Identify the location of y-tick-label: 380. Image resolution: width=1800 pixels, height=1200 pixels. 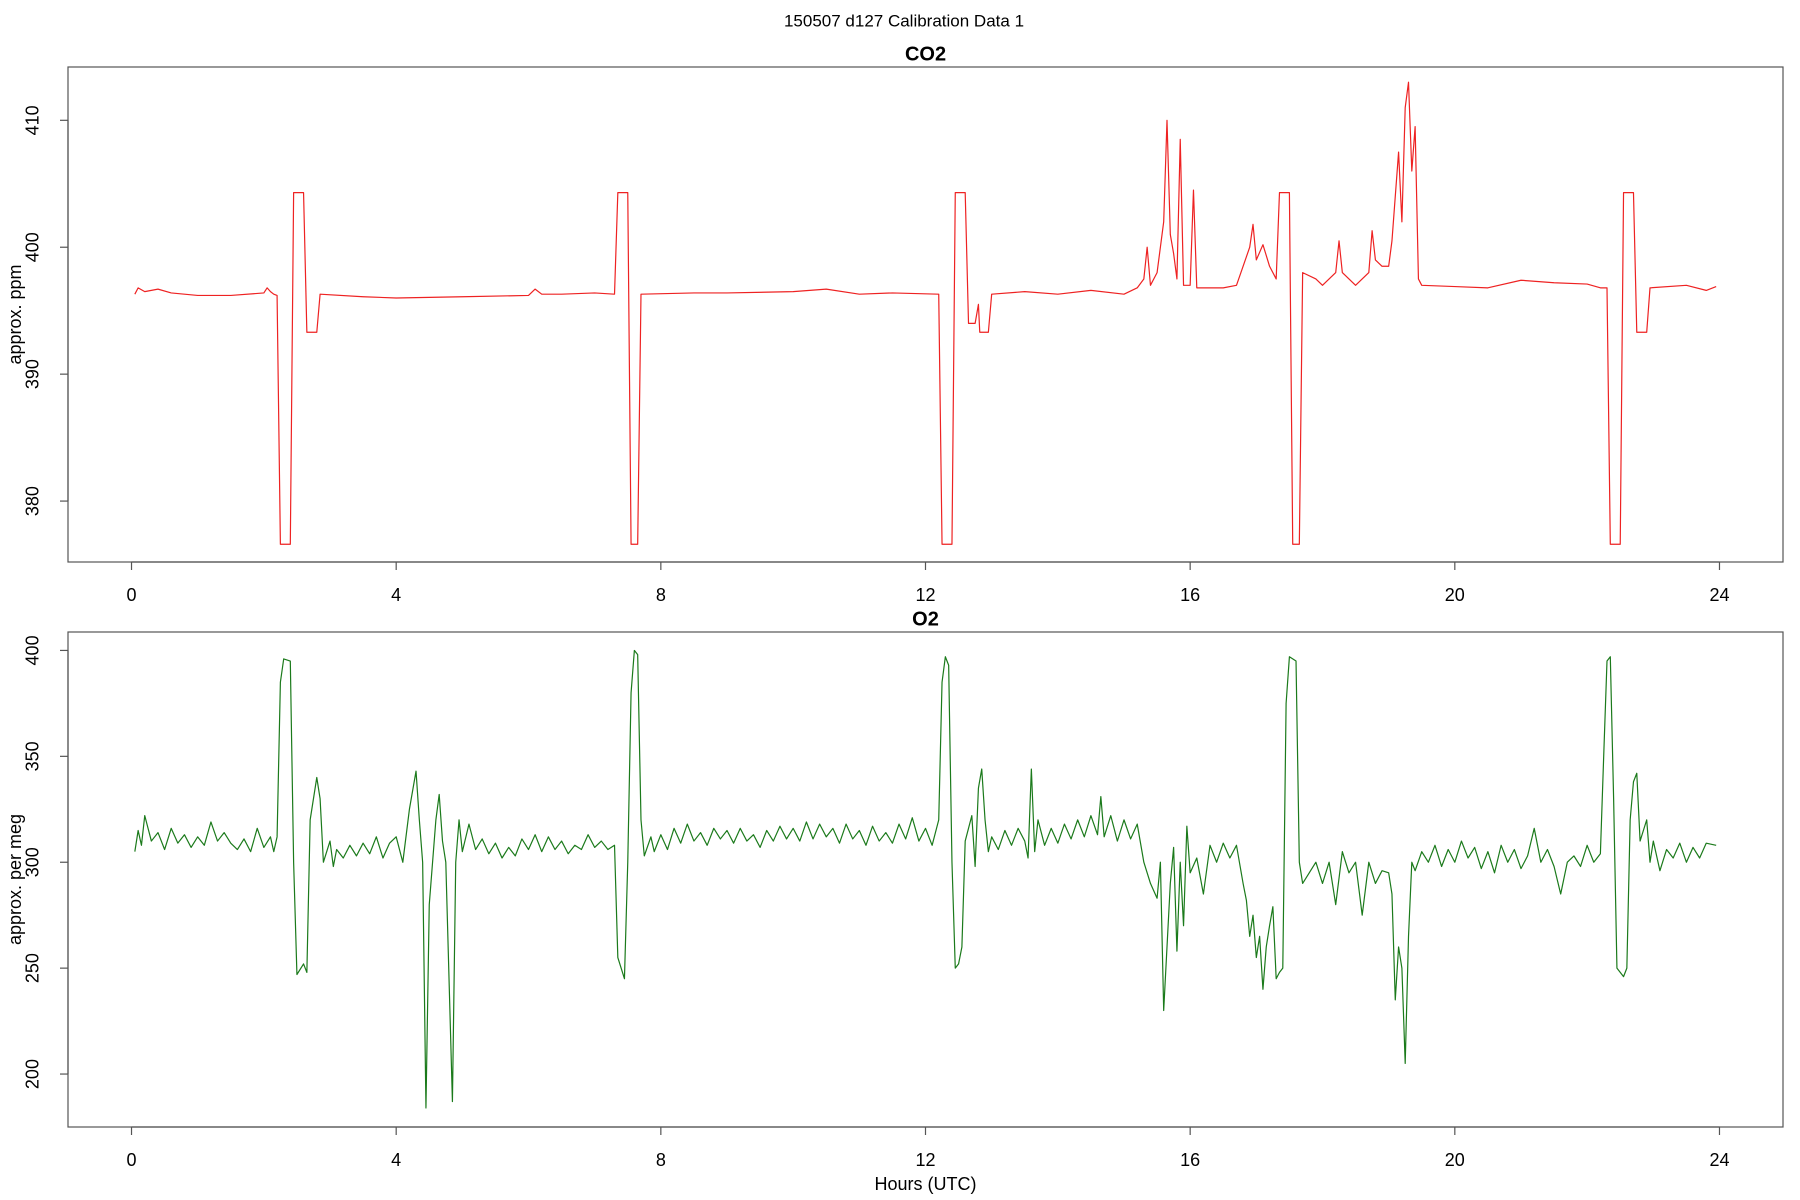
(33, 501).